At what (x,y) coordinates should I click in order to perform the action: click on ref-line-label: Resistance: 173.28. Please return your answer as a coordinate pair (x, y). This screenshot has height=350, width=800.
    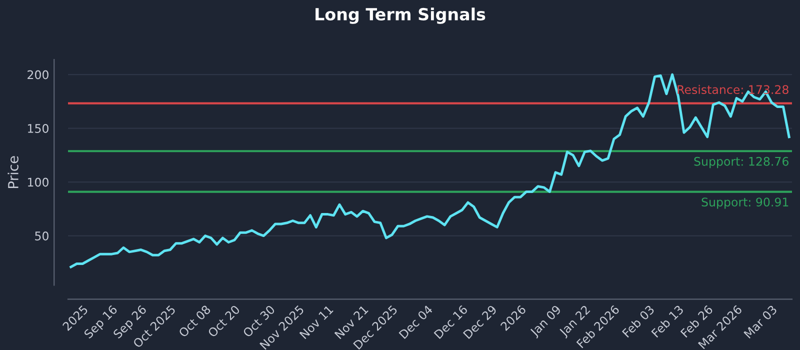
    Looking at the image, I should click on (733, 89).